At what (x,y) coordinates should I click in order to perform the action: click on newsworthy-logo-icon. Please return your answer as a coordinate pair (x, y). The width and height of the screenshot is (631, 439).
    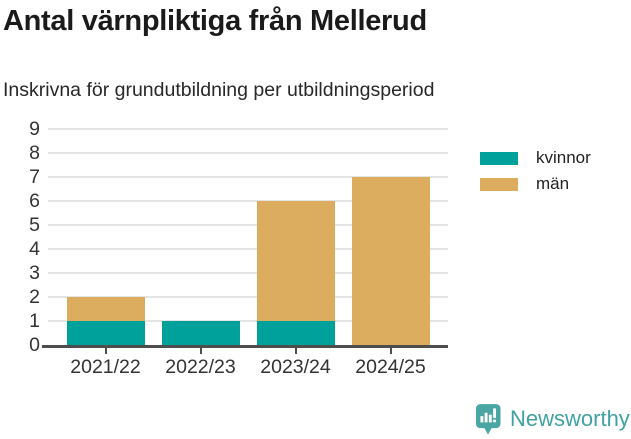
    Looking at the image, I should click on (488, 419).